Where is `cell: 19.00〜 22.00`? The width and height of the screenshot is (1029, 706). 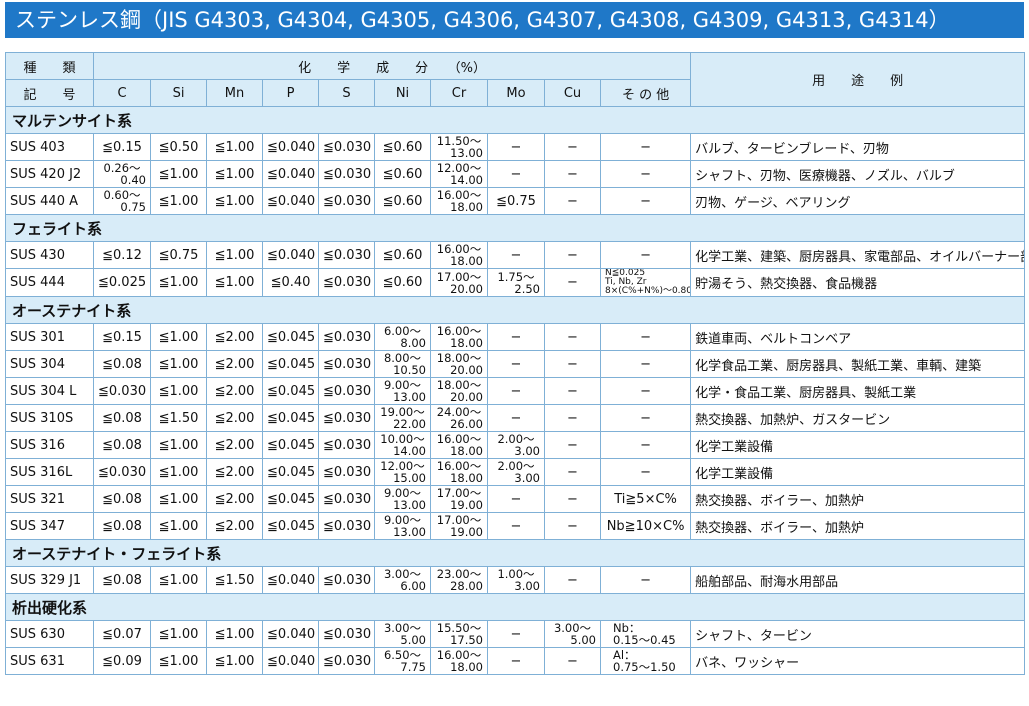
cell: 19.00〜 22.00 is located at coordinates (402, 418).